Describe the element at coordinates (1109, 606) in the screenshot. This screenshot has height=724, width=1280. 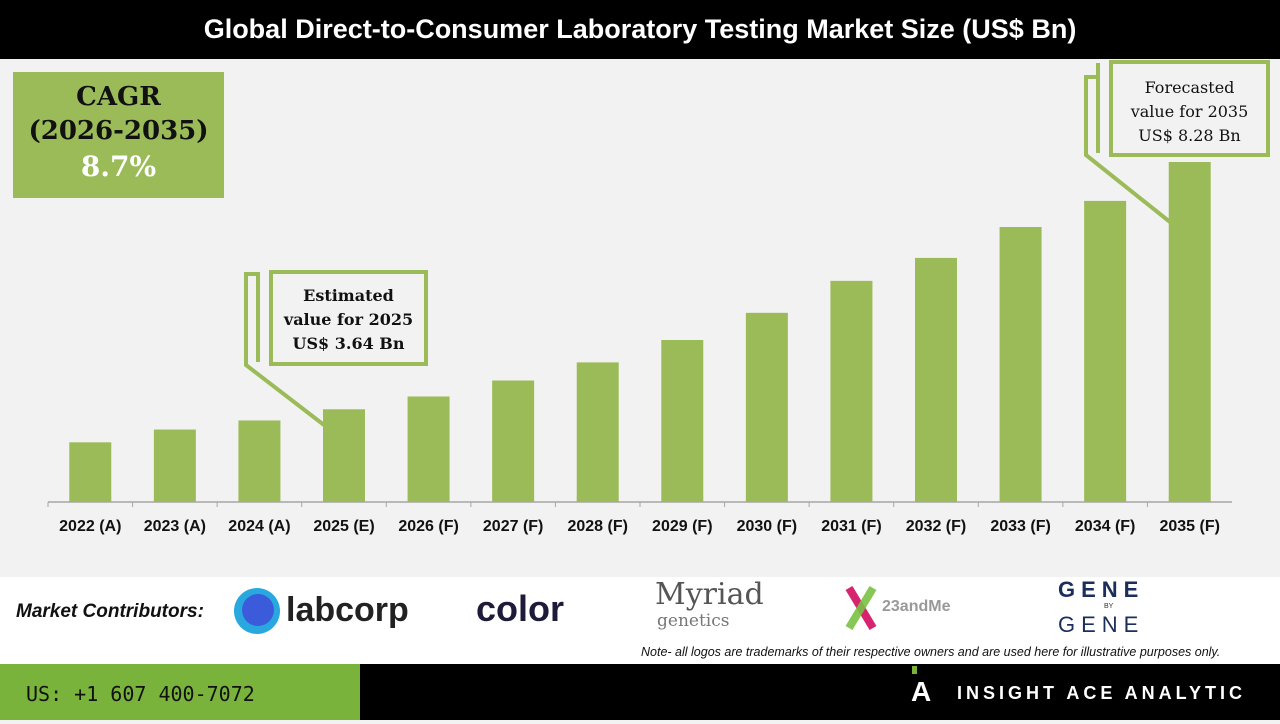
I see `genebygene-logo-by: BY` at that location.